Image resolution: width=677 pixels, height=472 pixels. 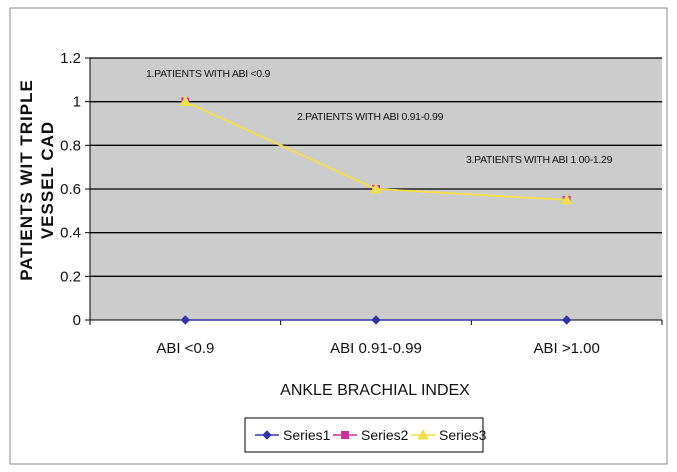 What do you see at coordinates (26, 180) in the screenshot?
I see `y-axis-title-line-1: PATIENTS WIT TRIPLE` at bounding box center [26, 180].